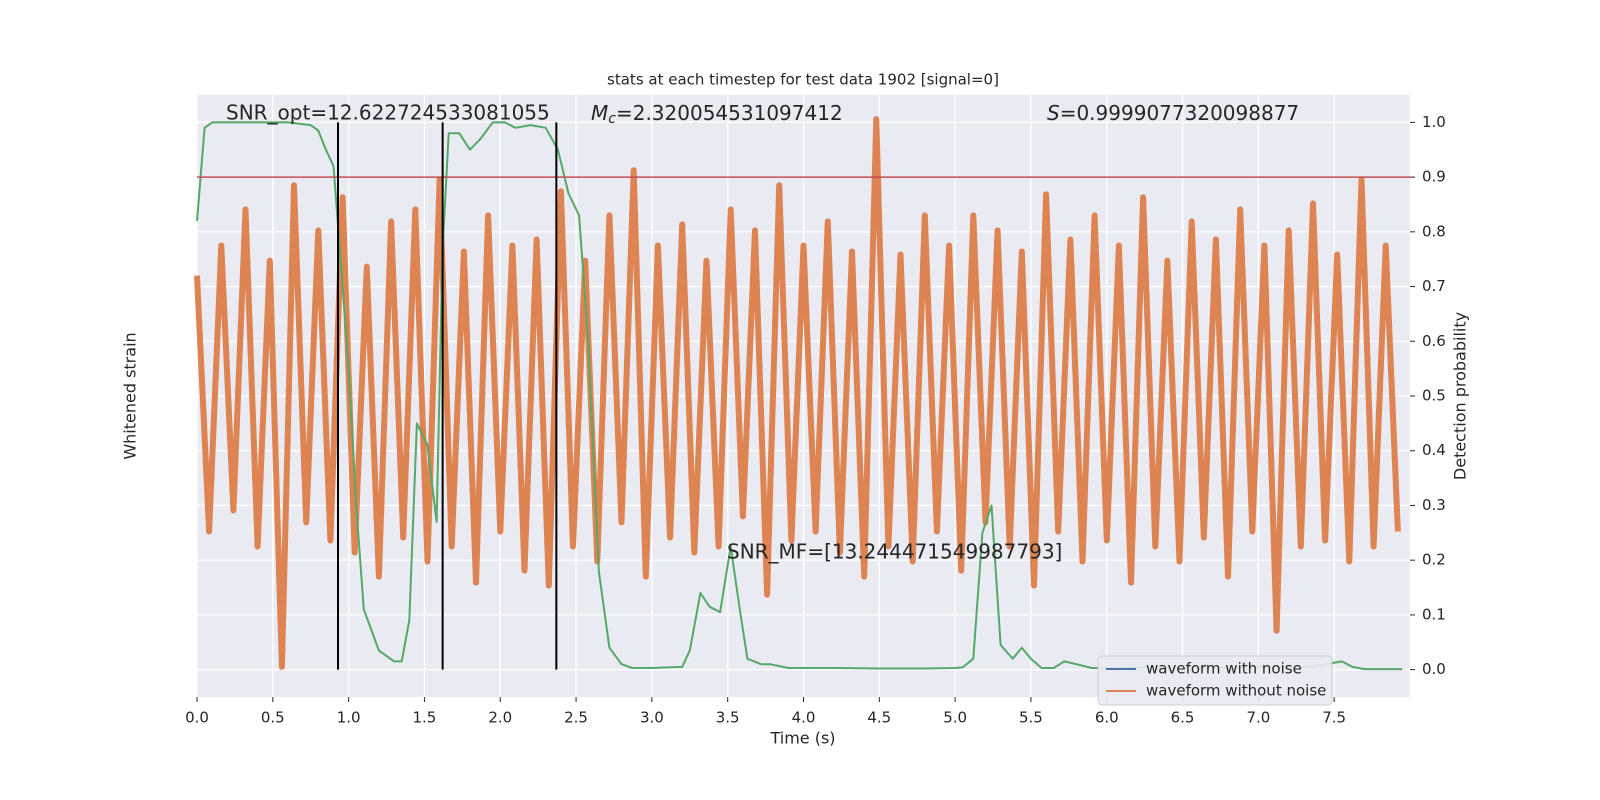 The width and height of the screenshot is (1600, 800). Describe the element at coordinates (1053, 113) in the screenshot. I see `annotation-part: S` at that location.